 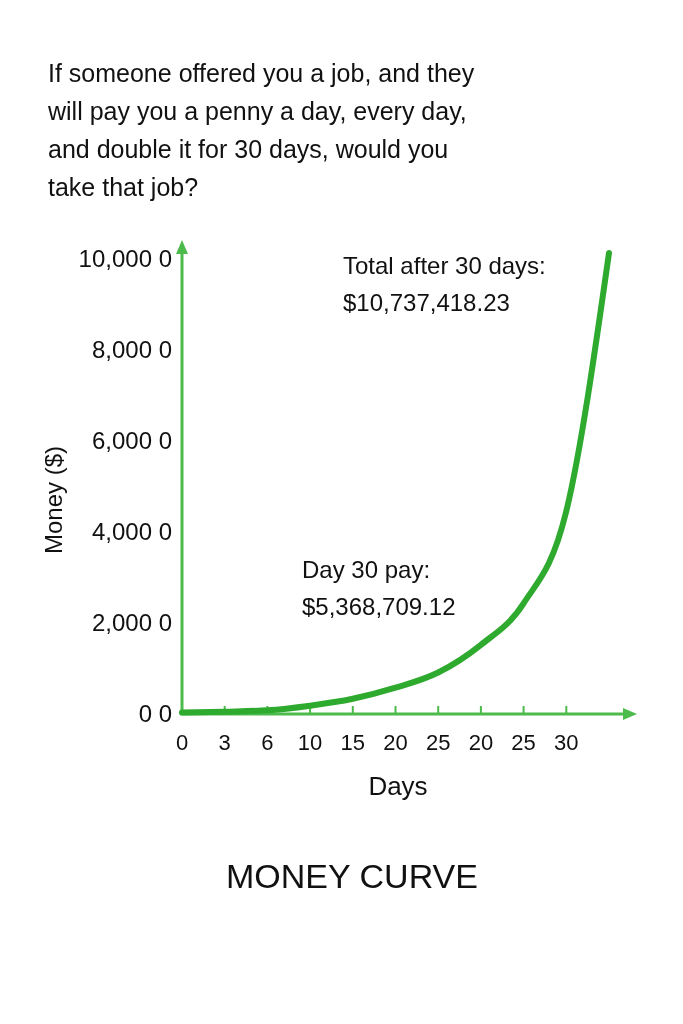 I want to click on x-axis-title: Days, so click(x=398, y=786).